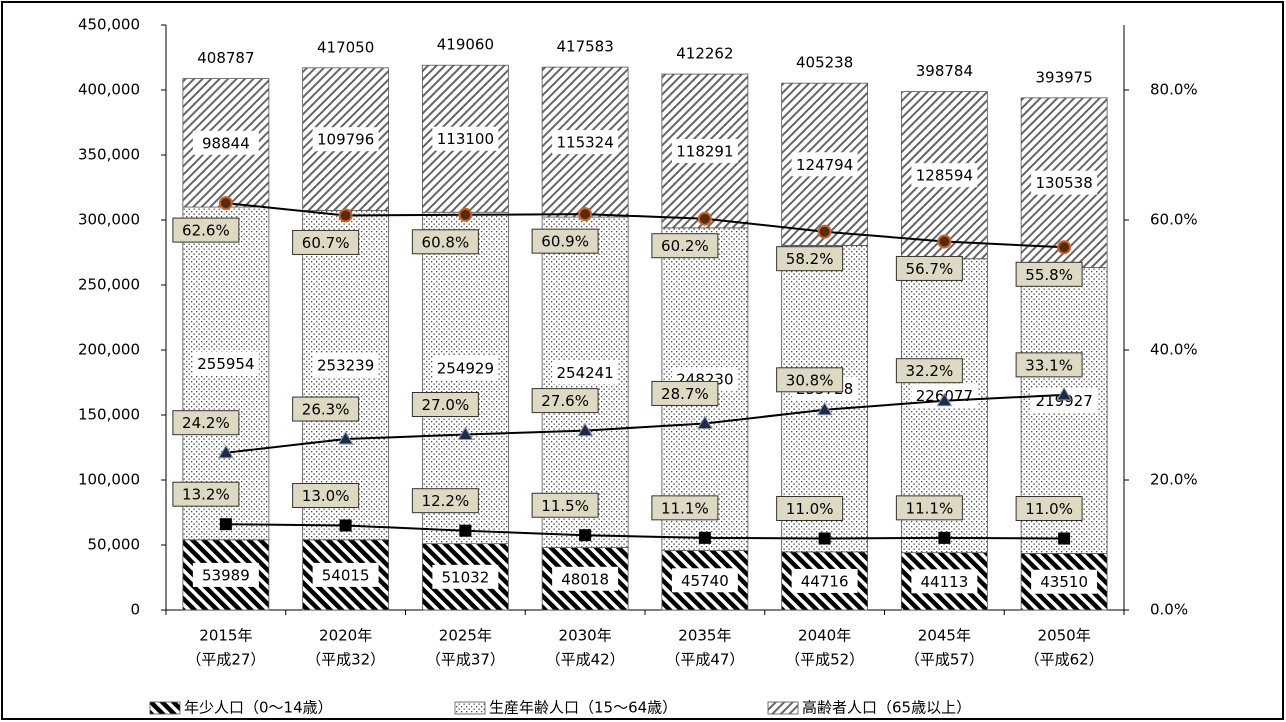 This screenshot has height=722, width=1286. Describe the element at coordinates (225, 58) in the screenshot. I see `total-label: 408787` at that location.